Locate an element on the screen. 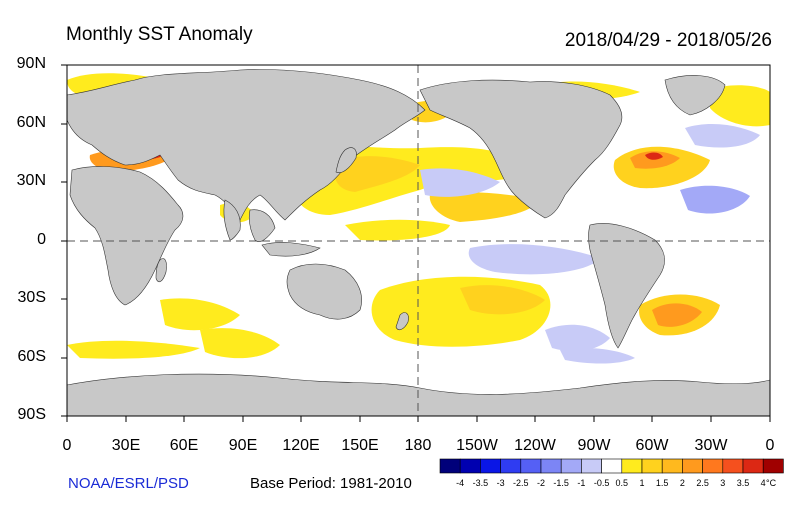 The width and height of the screenshot is (800, 510). land-eurasia is located at coordinates (246, 145).